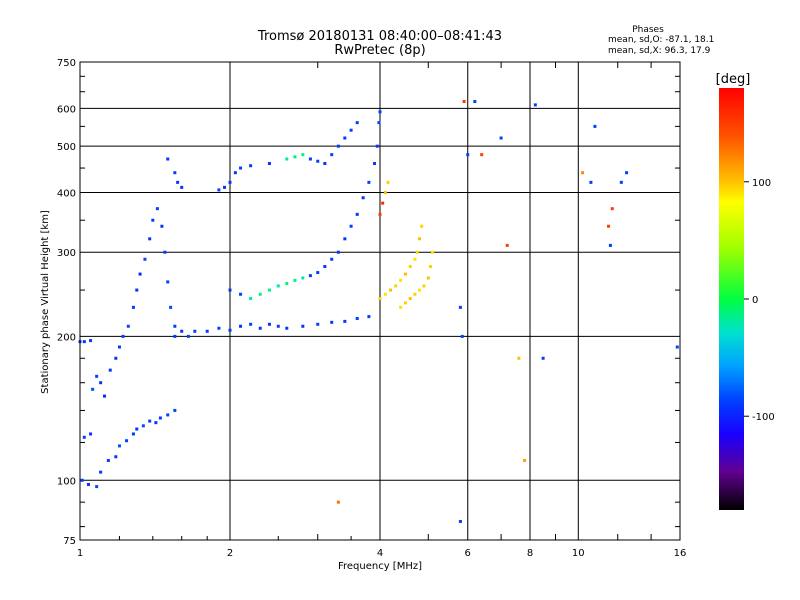  Describe the element at coordinates (230, 553) in the screenshot. I see `x-tick-label: 2` at that location.